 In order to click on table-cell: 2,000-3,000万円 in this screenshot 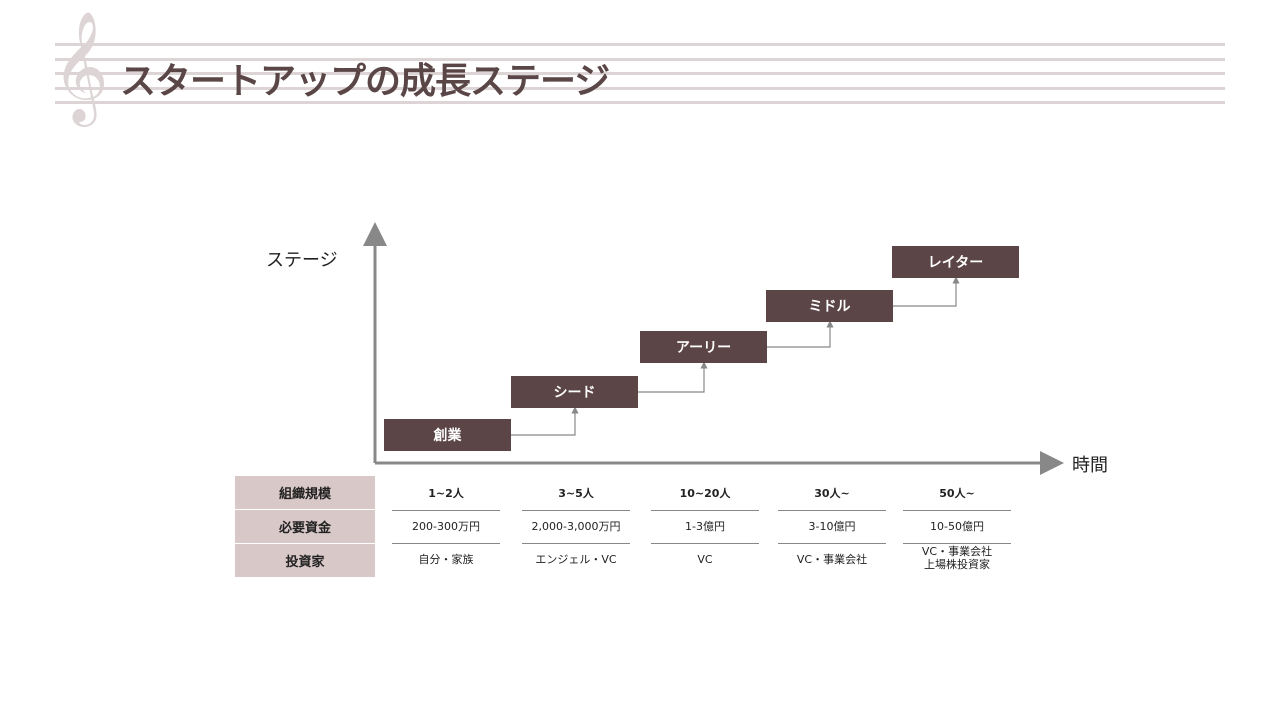, I will do `click(576, 526)`.